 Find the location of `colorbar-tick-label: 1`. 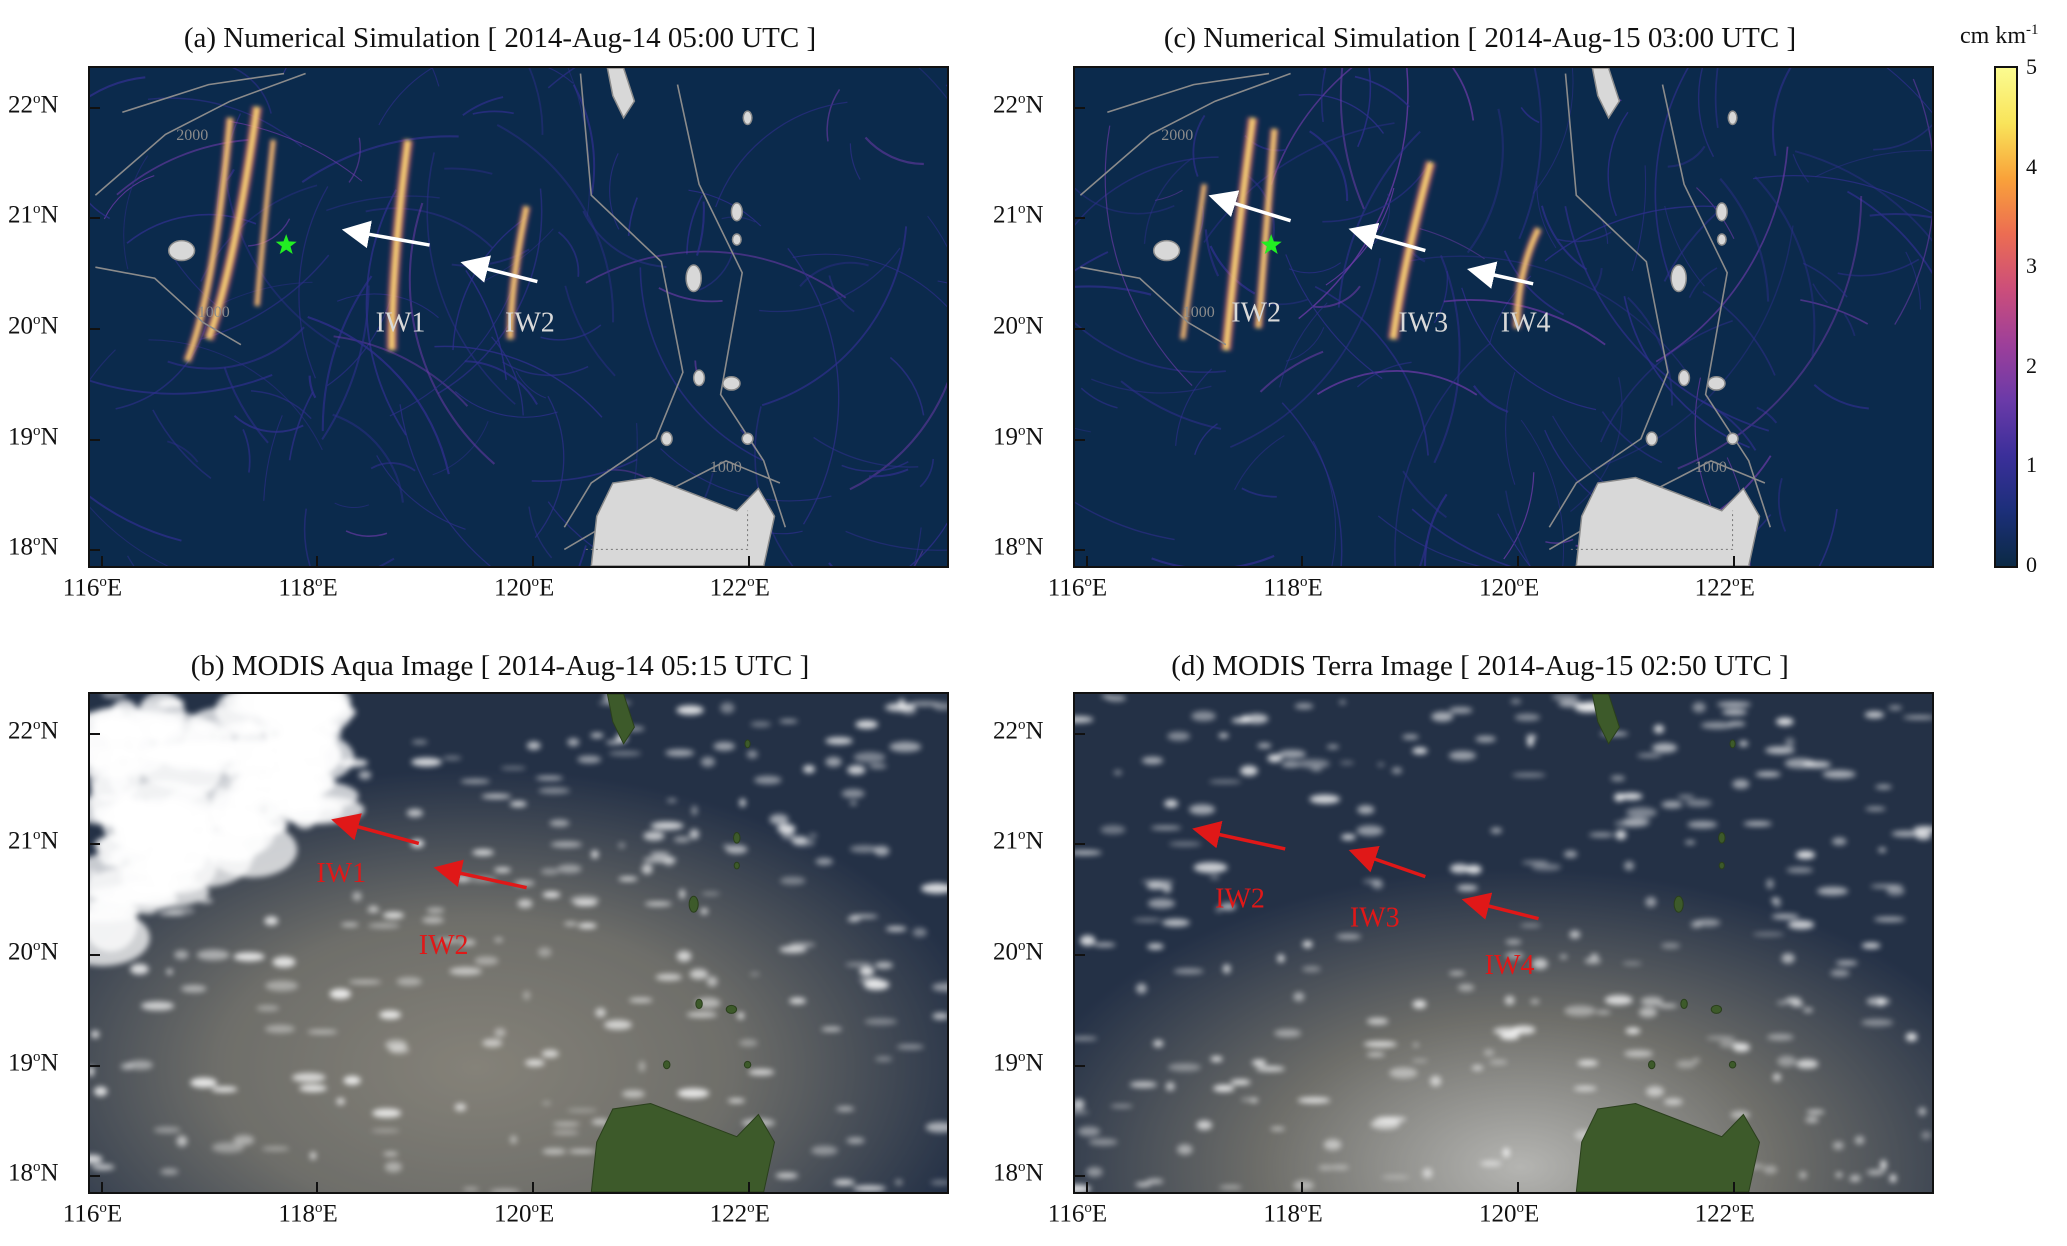

colorbar-tick-label: 1 is located at coordinates (2031, 465).